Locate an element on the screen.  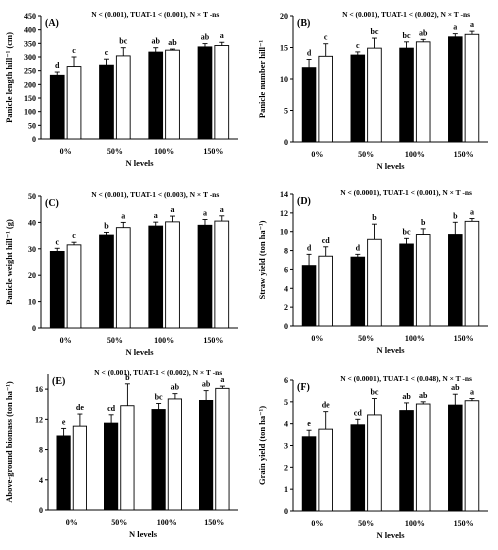
panel-d-x-axis-title: N levels is located at coordinates (390, 350).